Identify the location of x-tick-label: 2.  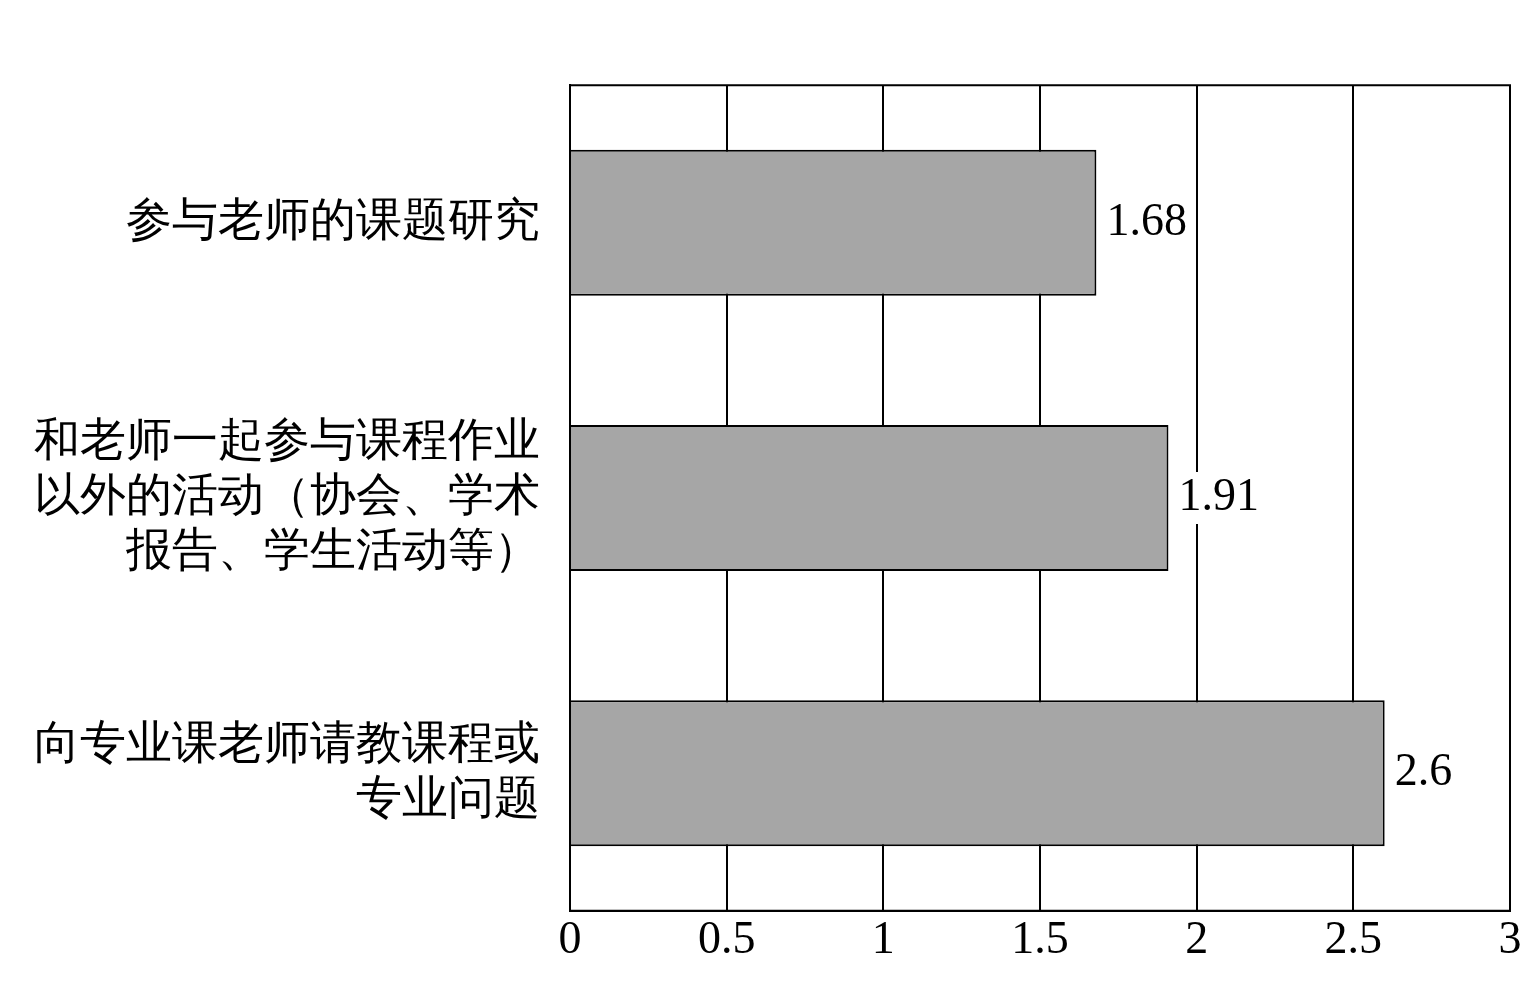
(1197, 938).